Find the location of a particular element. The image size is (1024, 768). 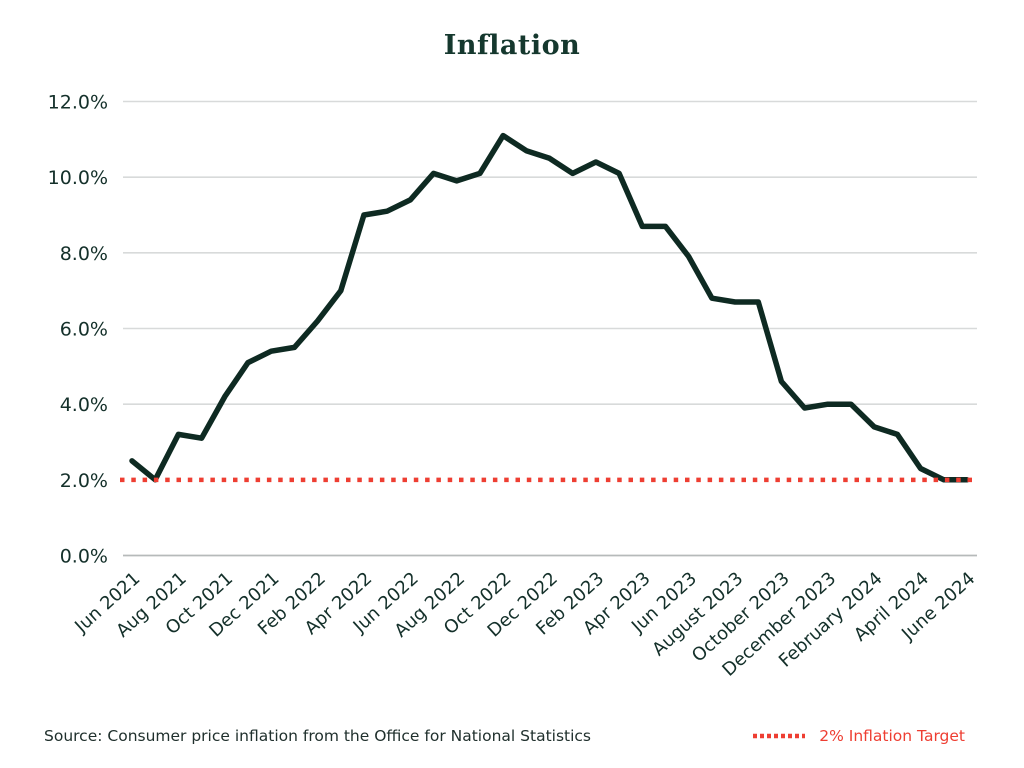

y-tick-label: 6.0% is located at coordinates (84, 330).